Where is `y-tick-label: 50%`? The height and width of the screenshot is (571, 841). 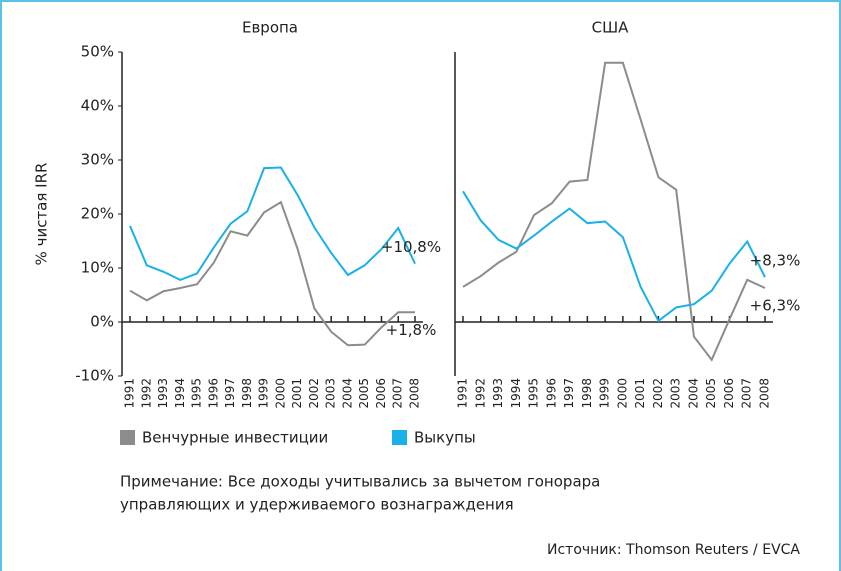 y-tick-label: 50% is located at coordinates (97, 52).